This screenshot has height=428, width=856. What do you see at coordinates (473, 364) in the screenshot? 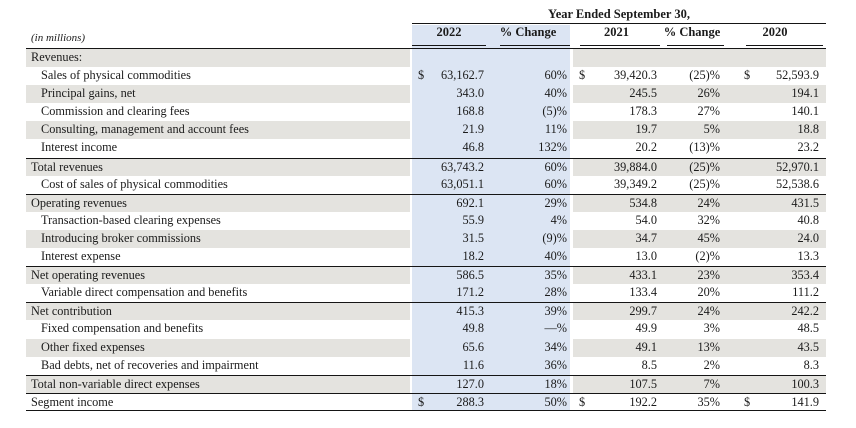
I see `amount: 11.6` at bounding box center [473, 364].